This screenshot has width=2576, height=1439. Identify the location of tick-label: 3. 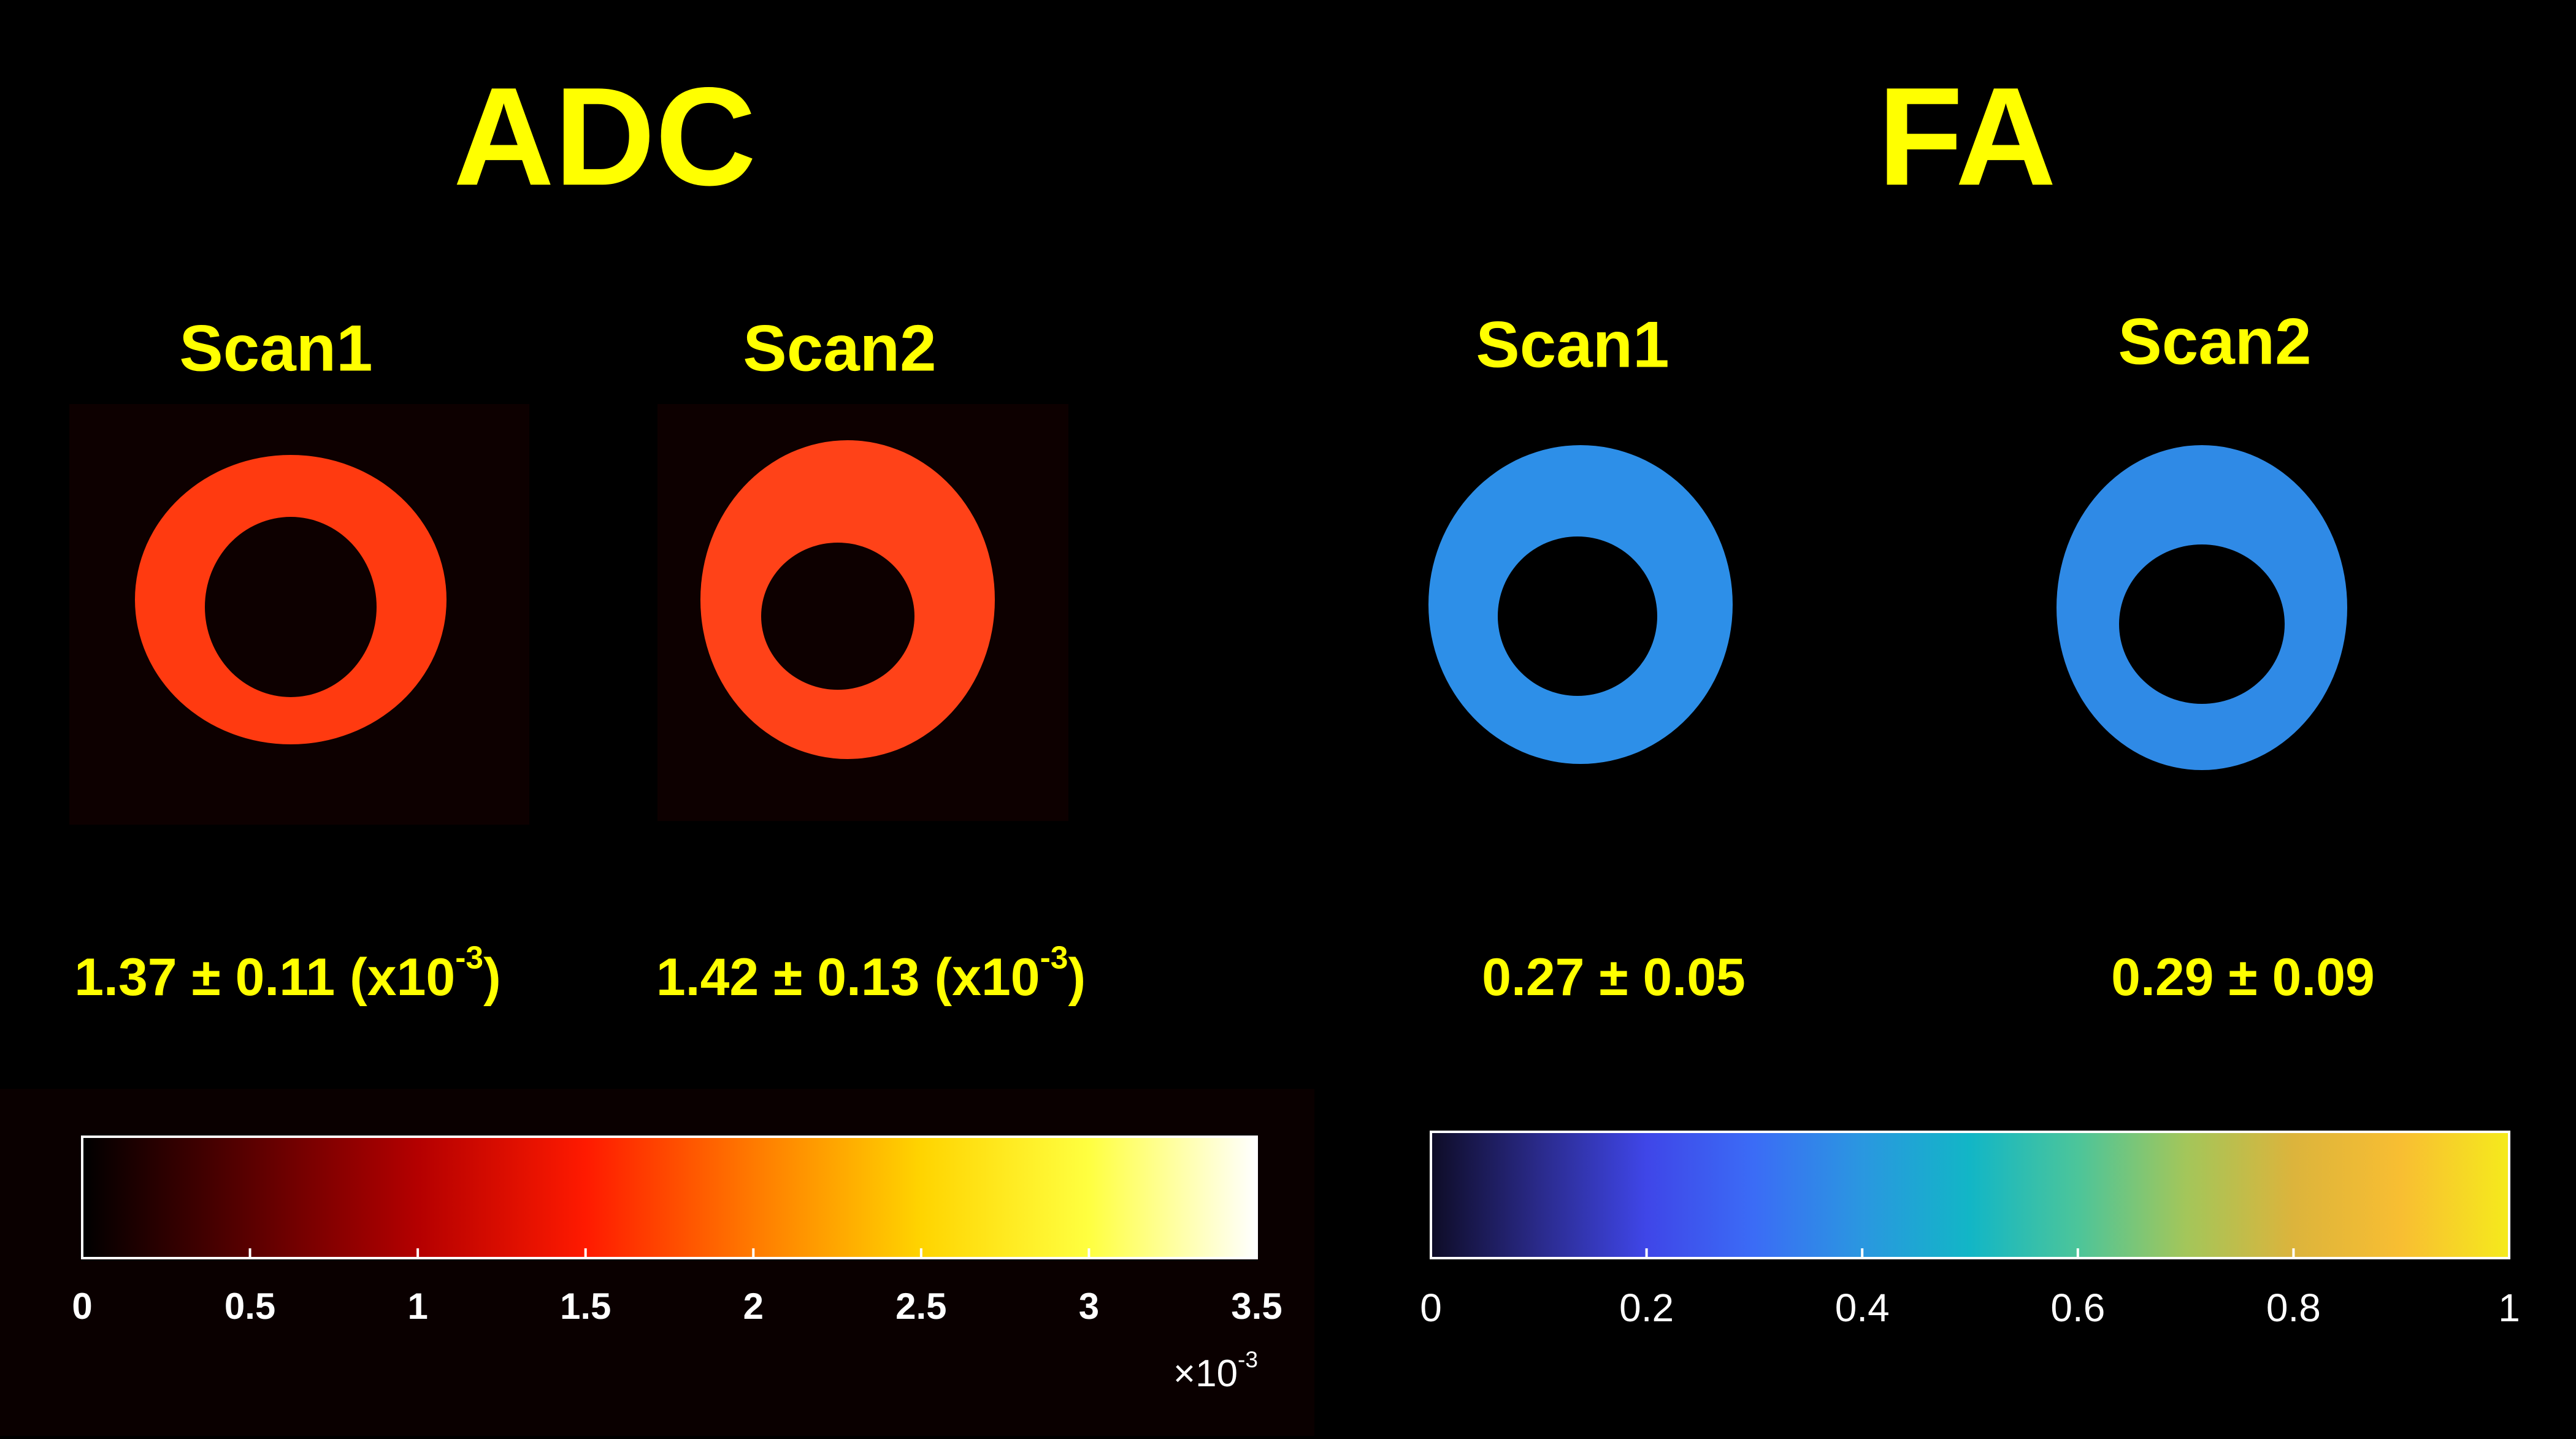
(1089, 1306).